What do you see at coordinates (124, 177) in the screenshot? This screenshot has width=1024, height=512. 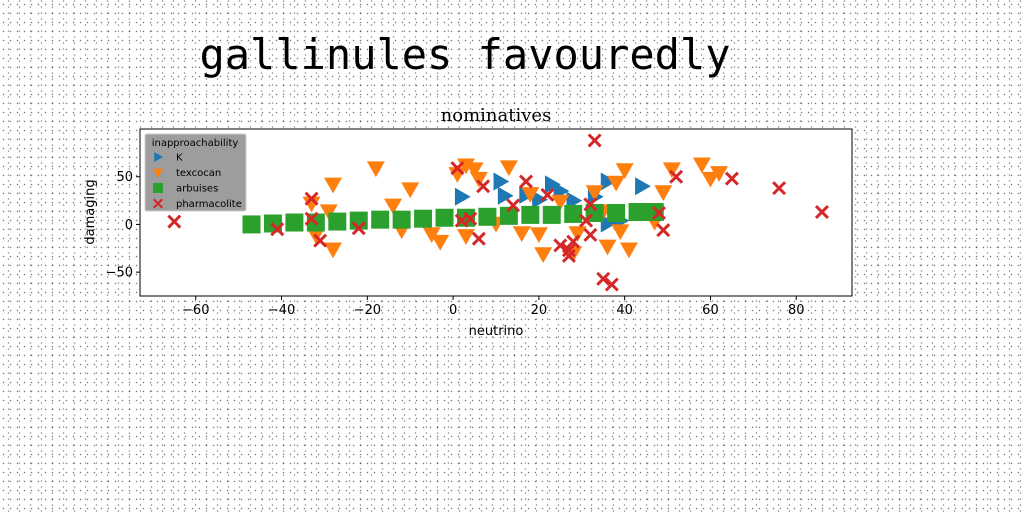 I see `y-tick-label: 50` at bounding box center [124, 177].